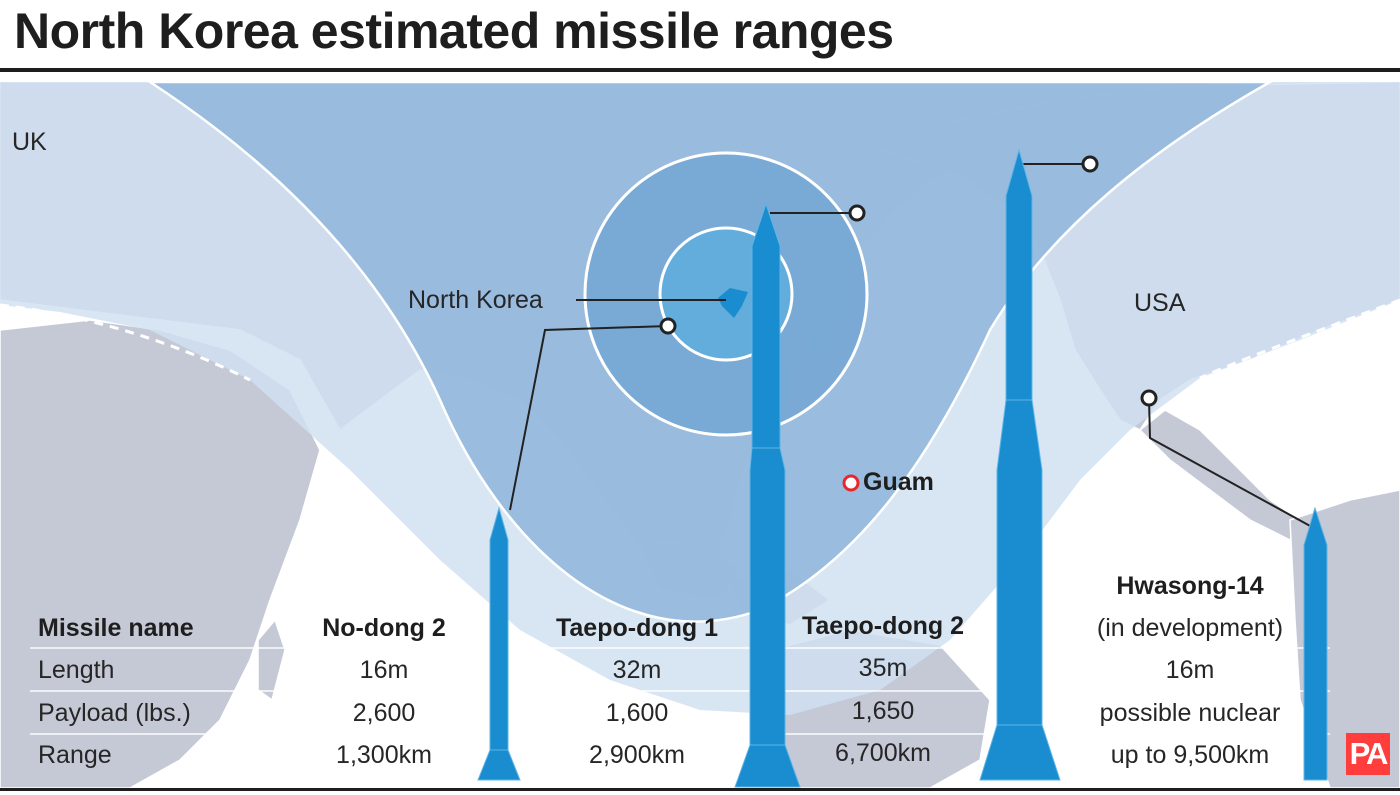 The image size is (1400, 795). I want to click on page-title: North Korea estimated missile ranges, so click(454, 31).